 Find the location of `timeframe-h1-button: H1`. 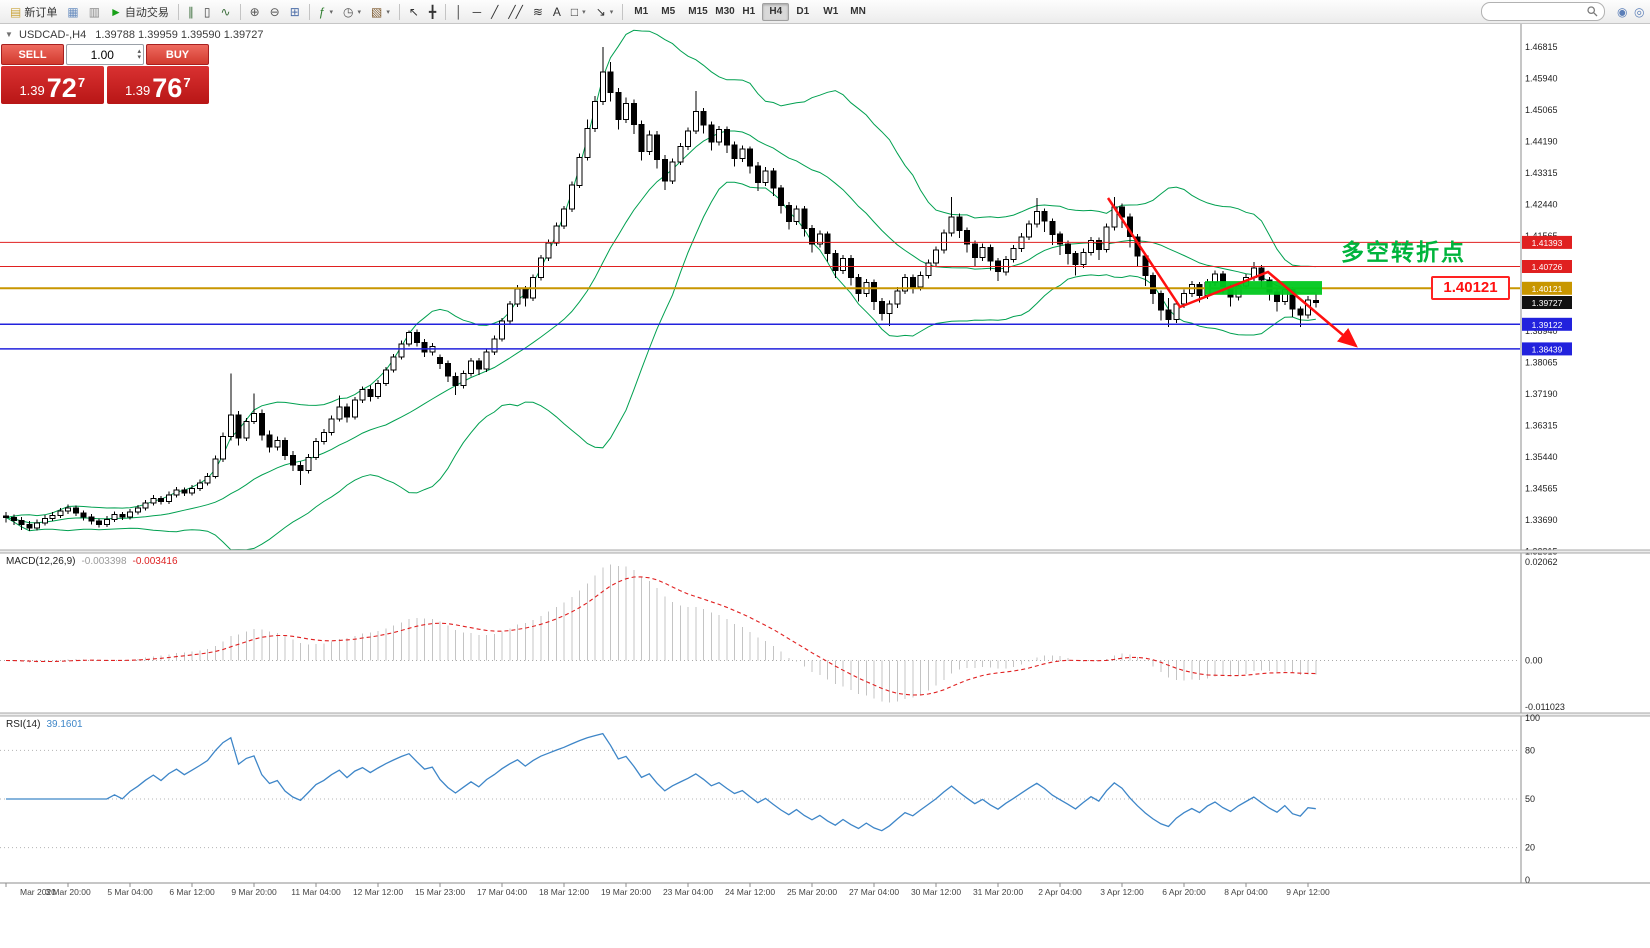

timeframe-h1-button: H1 is located at coordinates (748, 12).